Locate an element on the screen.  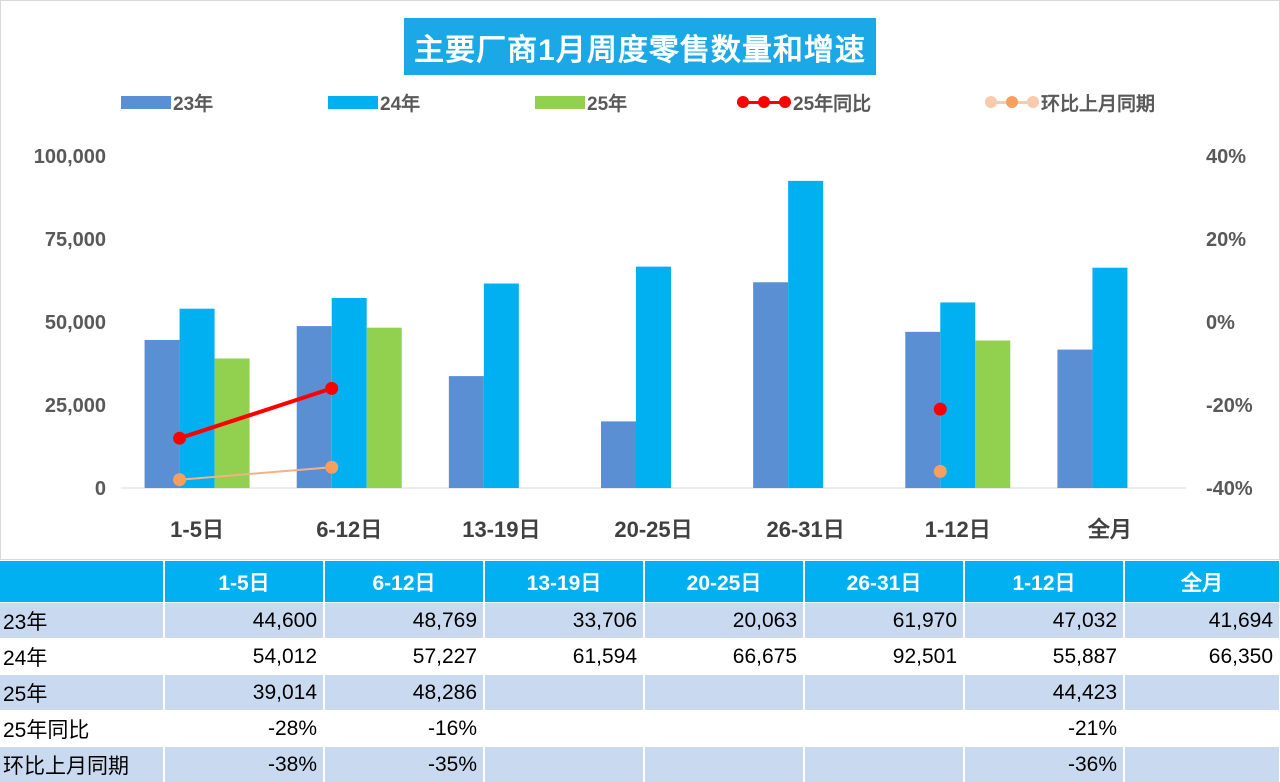
y-left-tick-label: 75,000 is located at coordinates (75, 240).